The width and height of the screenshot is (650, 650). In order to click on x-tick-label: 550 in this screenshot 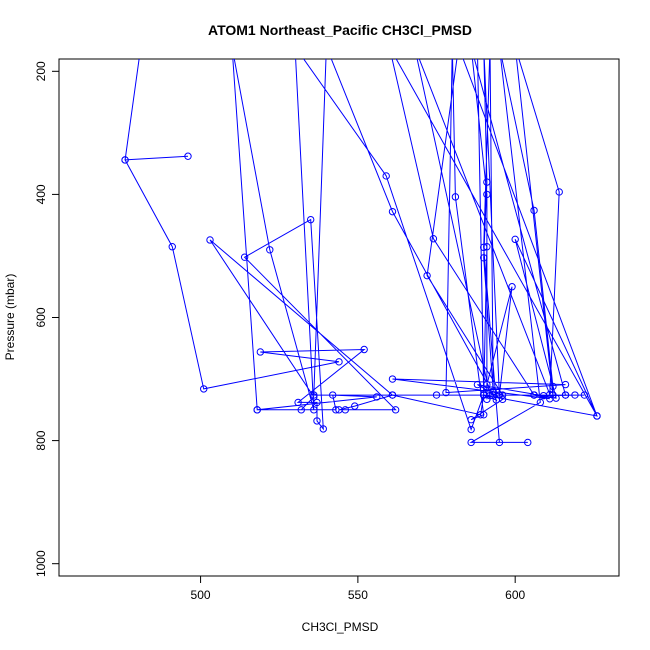, I will do `click(358, 595)`.